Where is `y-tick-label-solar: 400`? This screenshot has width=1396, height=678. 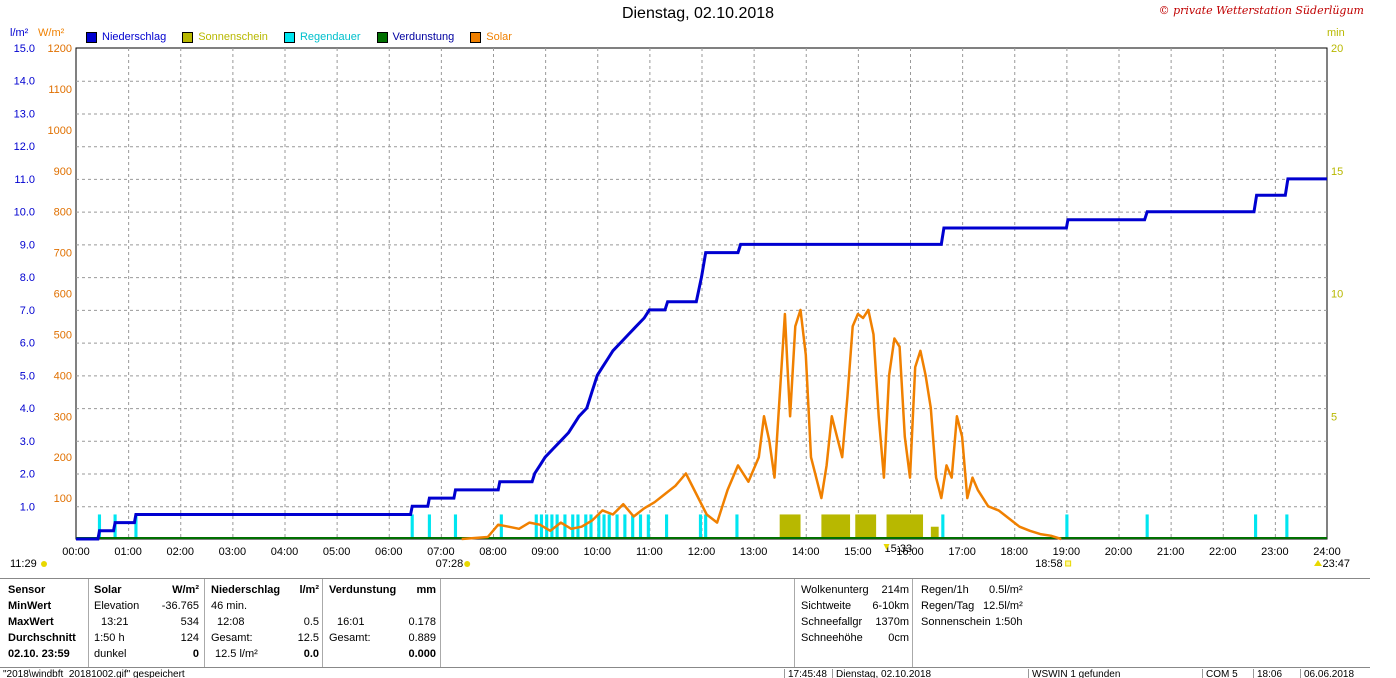 y-tick-label-solar: 400 is located at coordinates (63, 376).